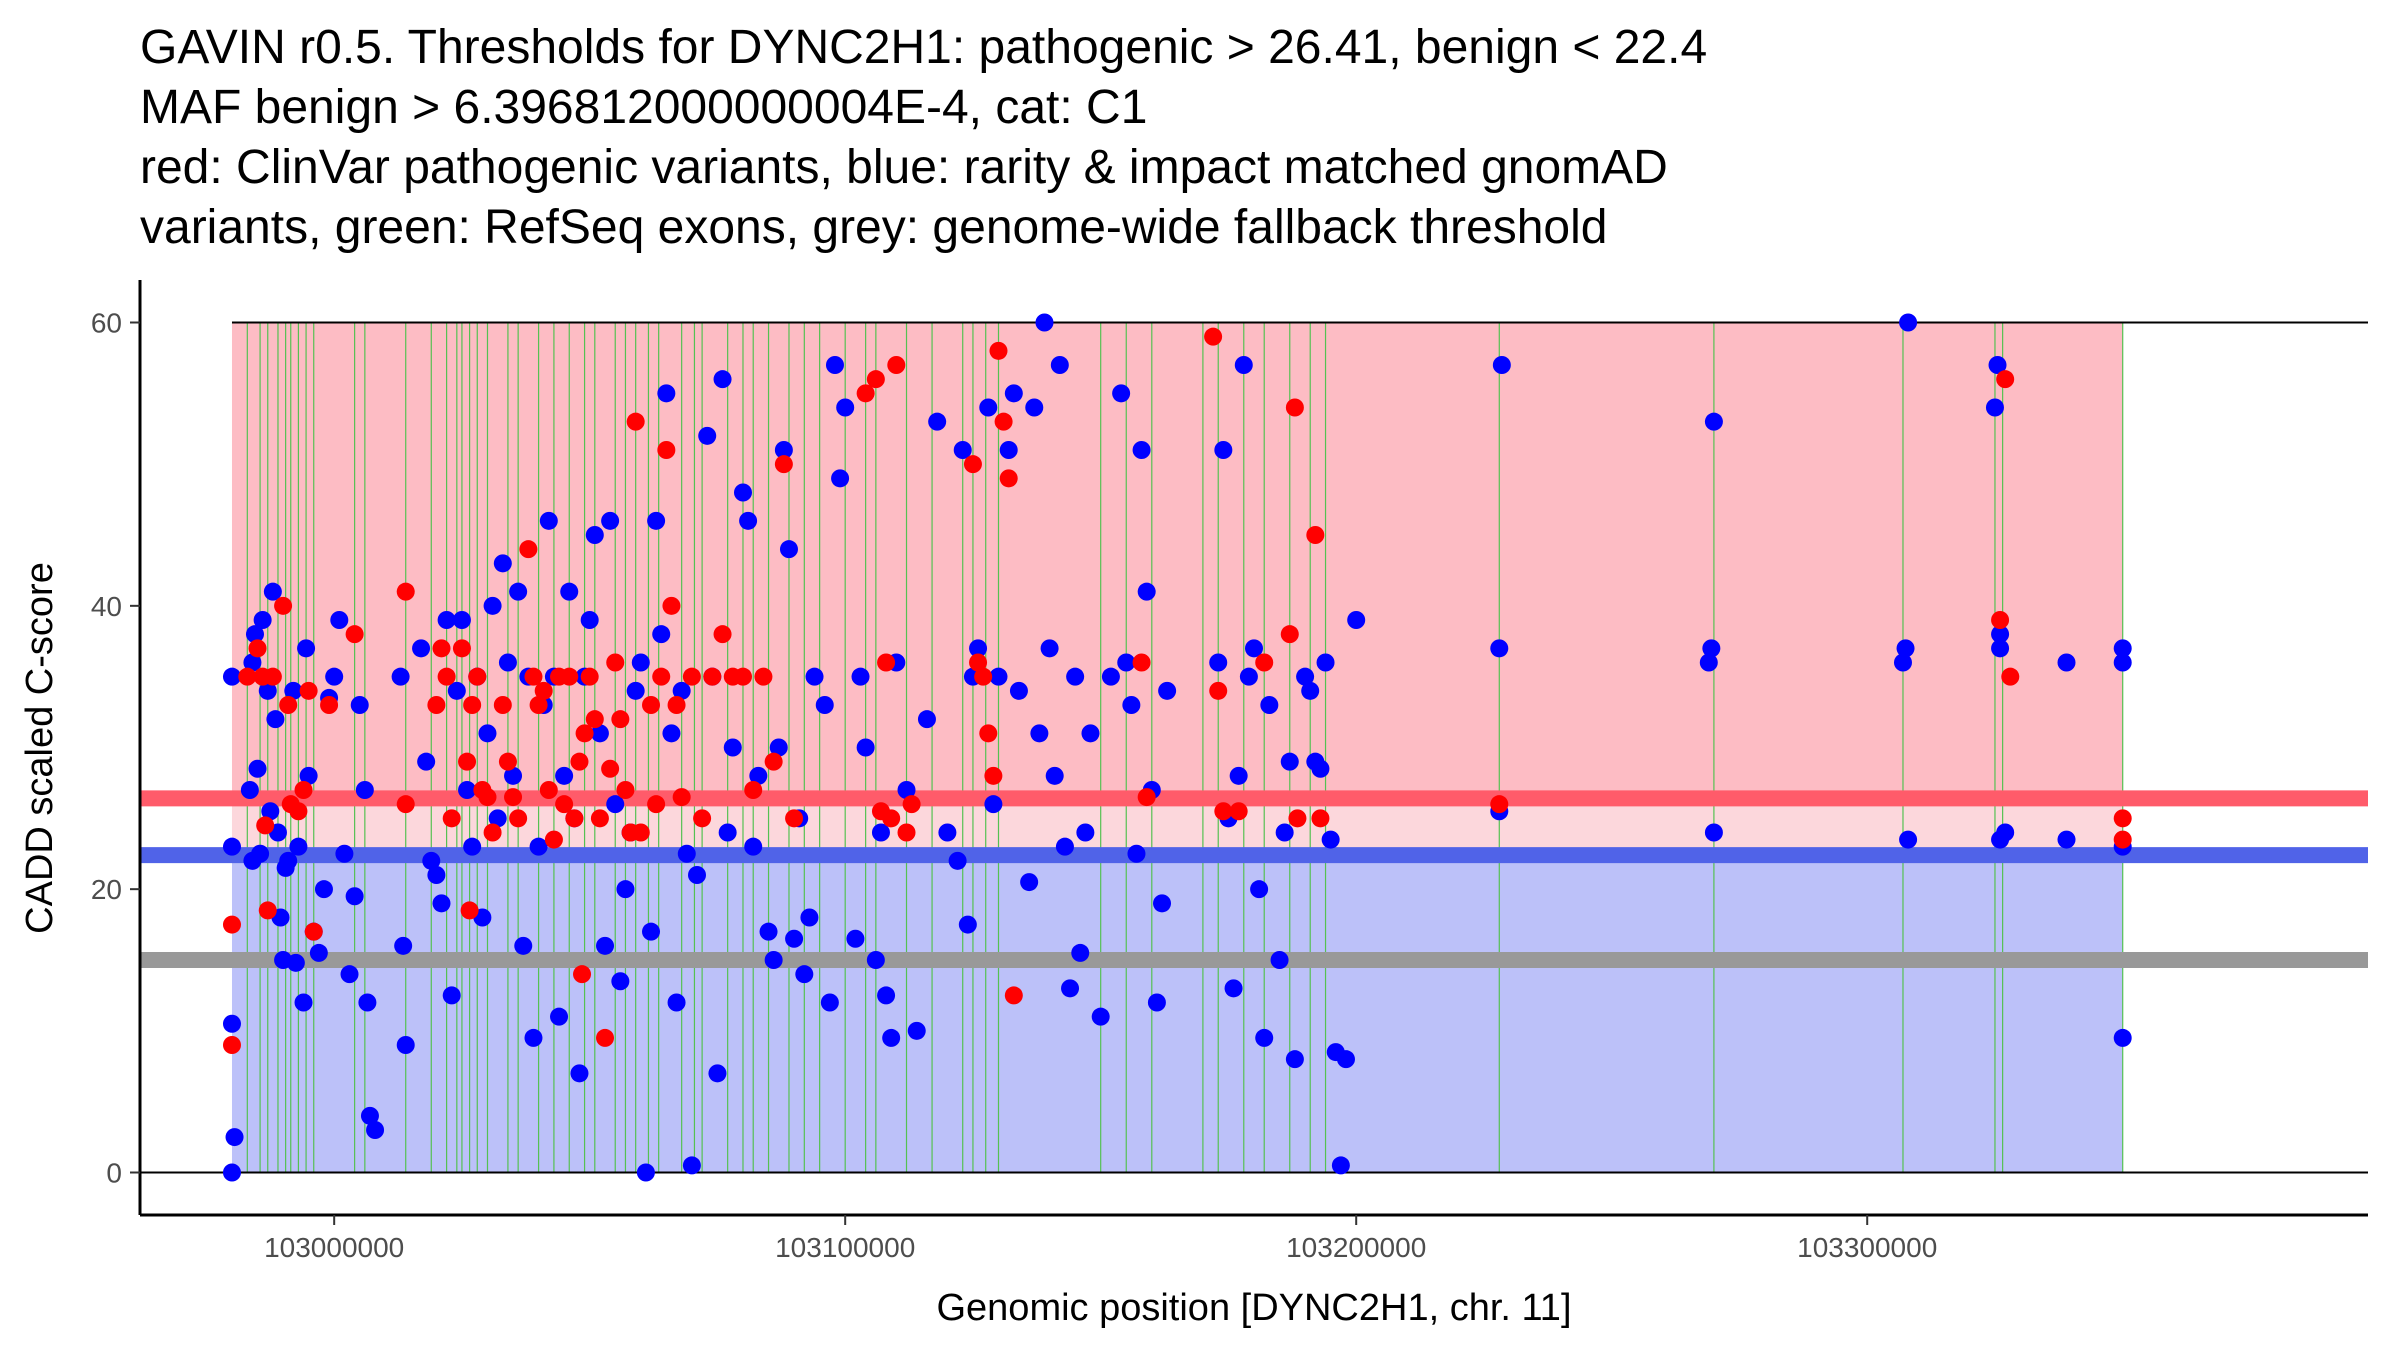 The width and height of the screenshot is (2400, 1350). What do you see at coordinates (115, 748) in the screenshot?
I see `y-ticks: 0 20 40 60` at bounding box center [115, 748].